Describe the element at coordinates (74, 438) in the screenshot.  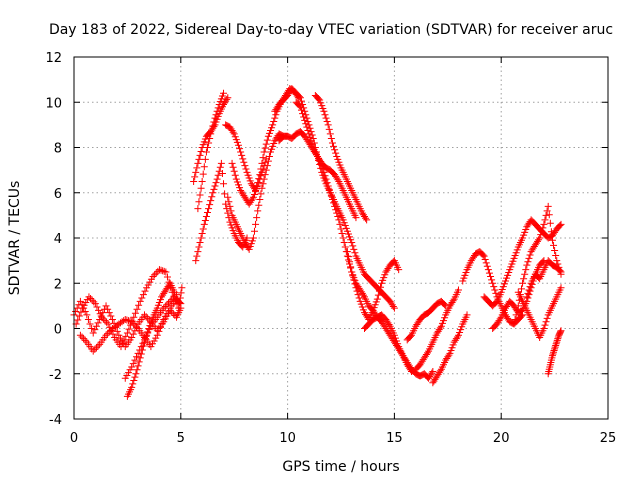
I see `x-tick-label-0: 0` at that location.